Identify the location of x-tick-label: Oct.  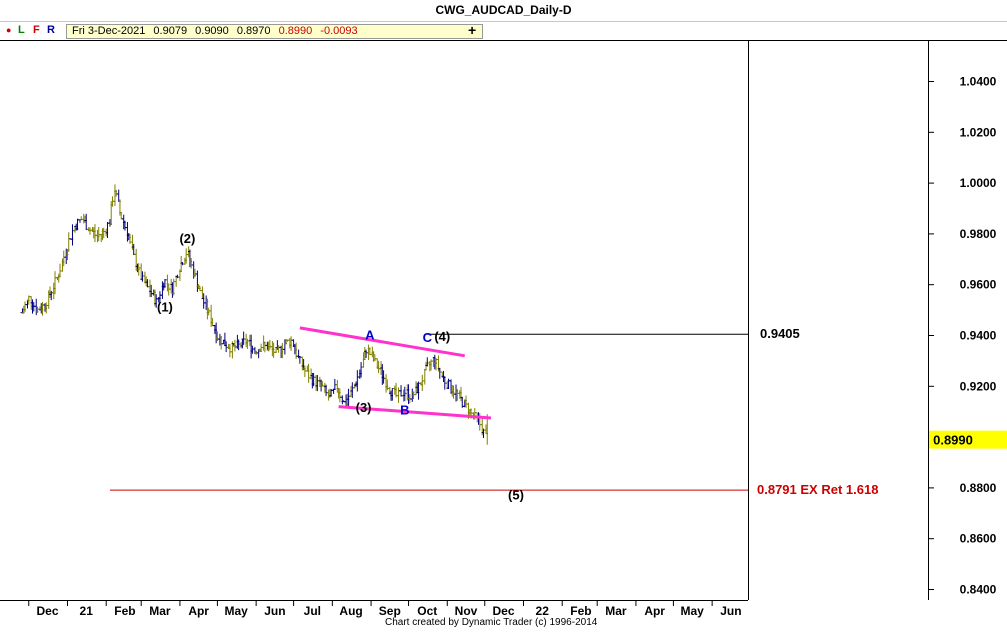
(427, 611).